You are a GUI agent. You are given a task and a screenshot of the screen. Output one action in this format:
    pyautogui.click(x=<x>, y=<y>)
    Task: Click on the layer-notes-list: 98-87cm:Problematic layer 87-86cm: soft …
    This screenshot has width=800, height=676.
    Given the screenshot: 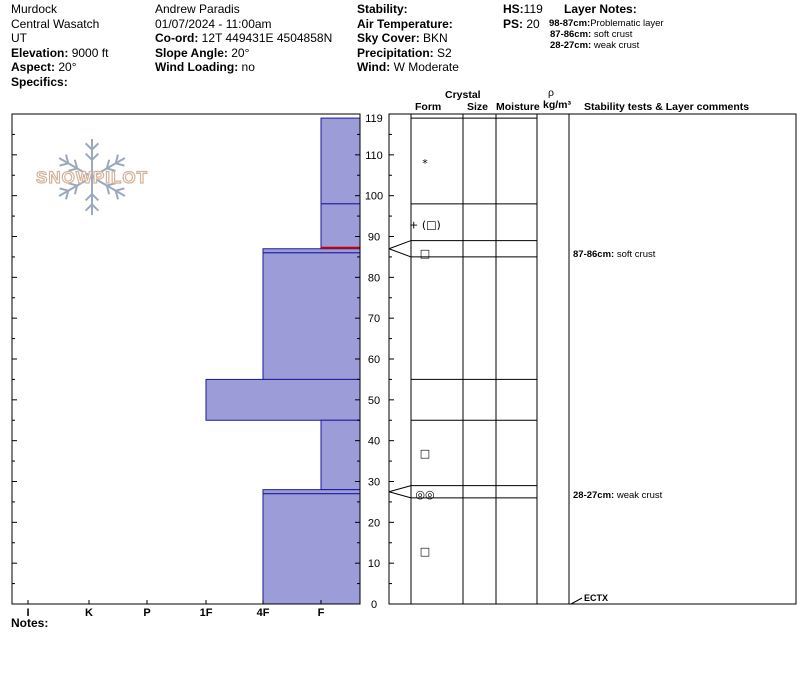 What is the action you would take?
    pyautogui.click(x=606, y=34)
    